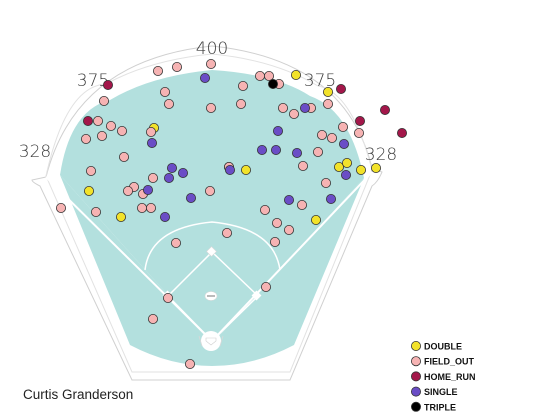  What do you see at coordinates (449, 362) in the screenshot?
I see `legend-label-field-out: FIELD_OUT` at bounding box center [449, 362].